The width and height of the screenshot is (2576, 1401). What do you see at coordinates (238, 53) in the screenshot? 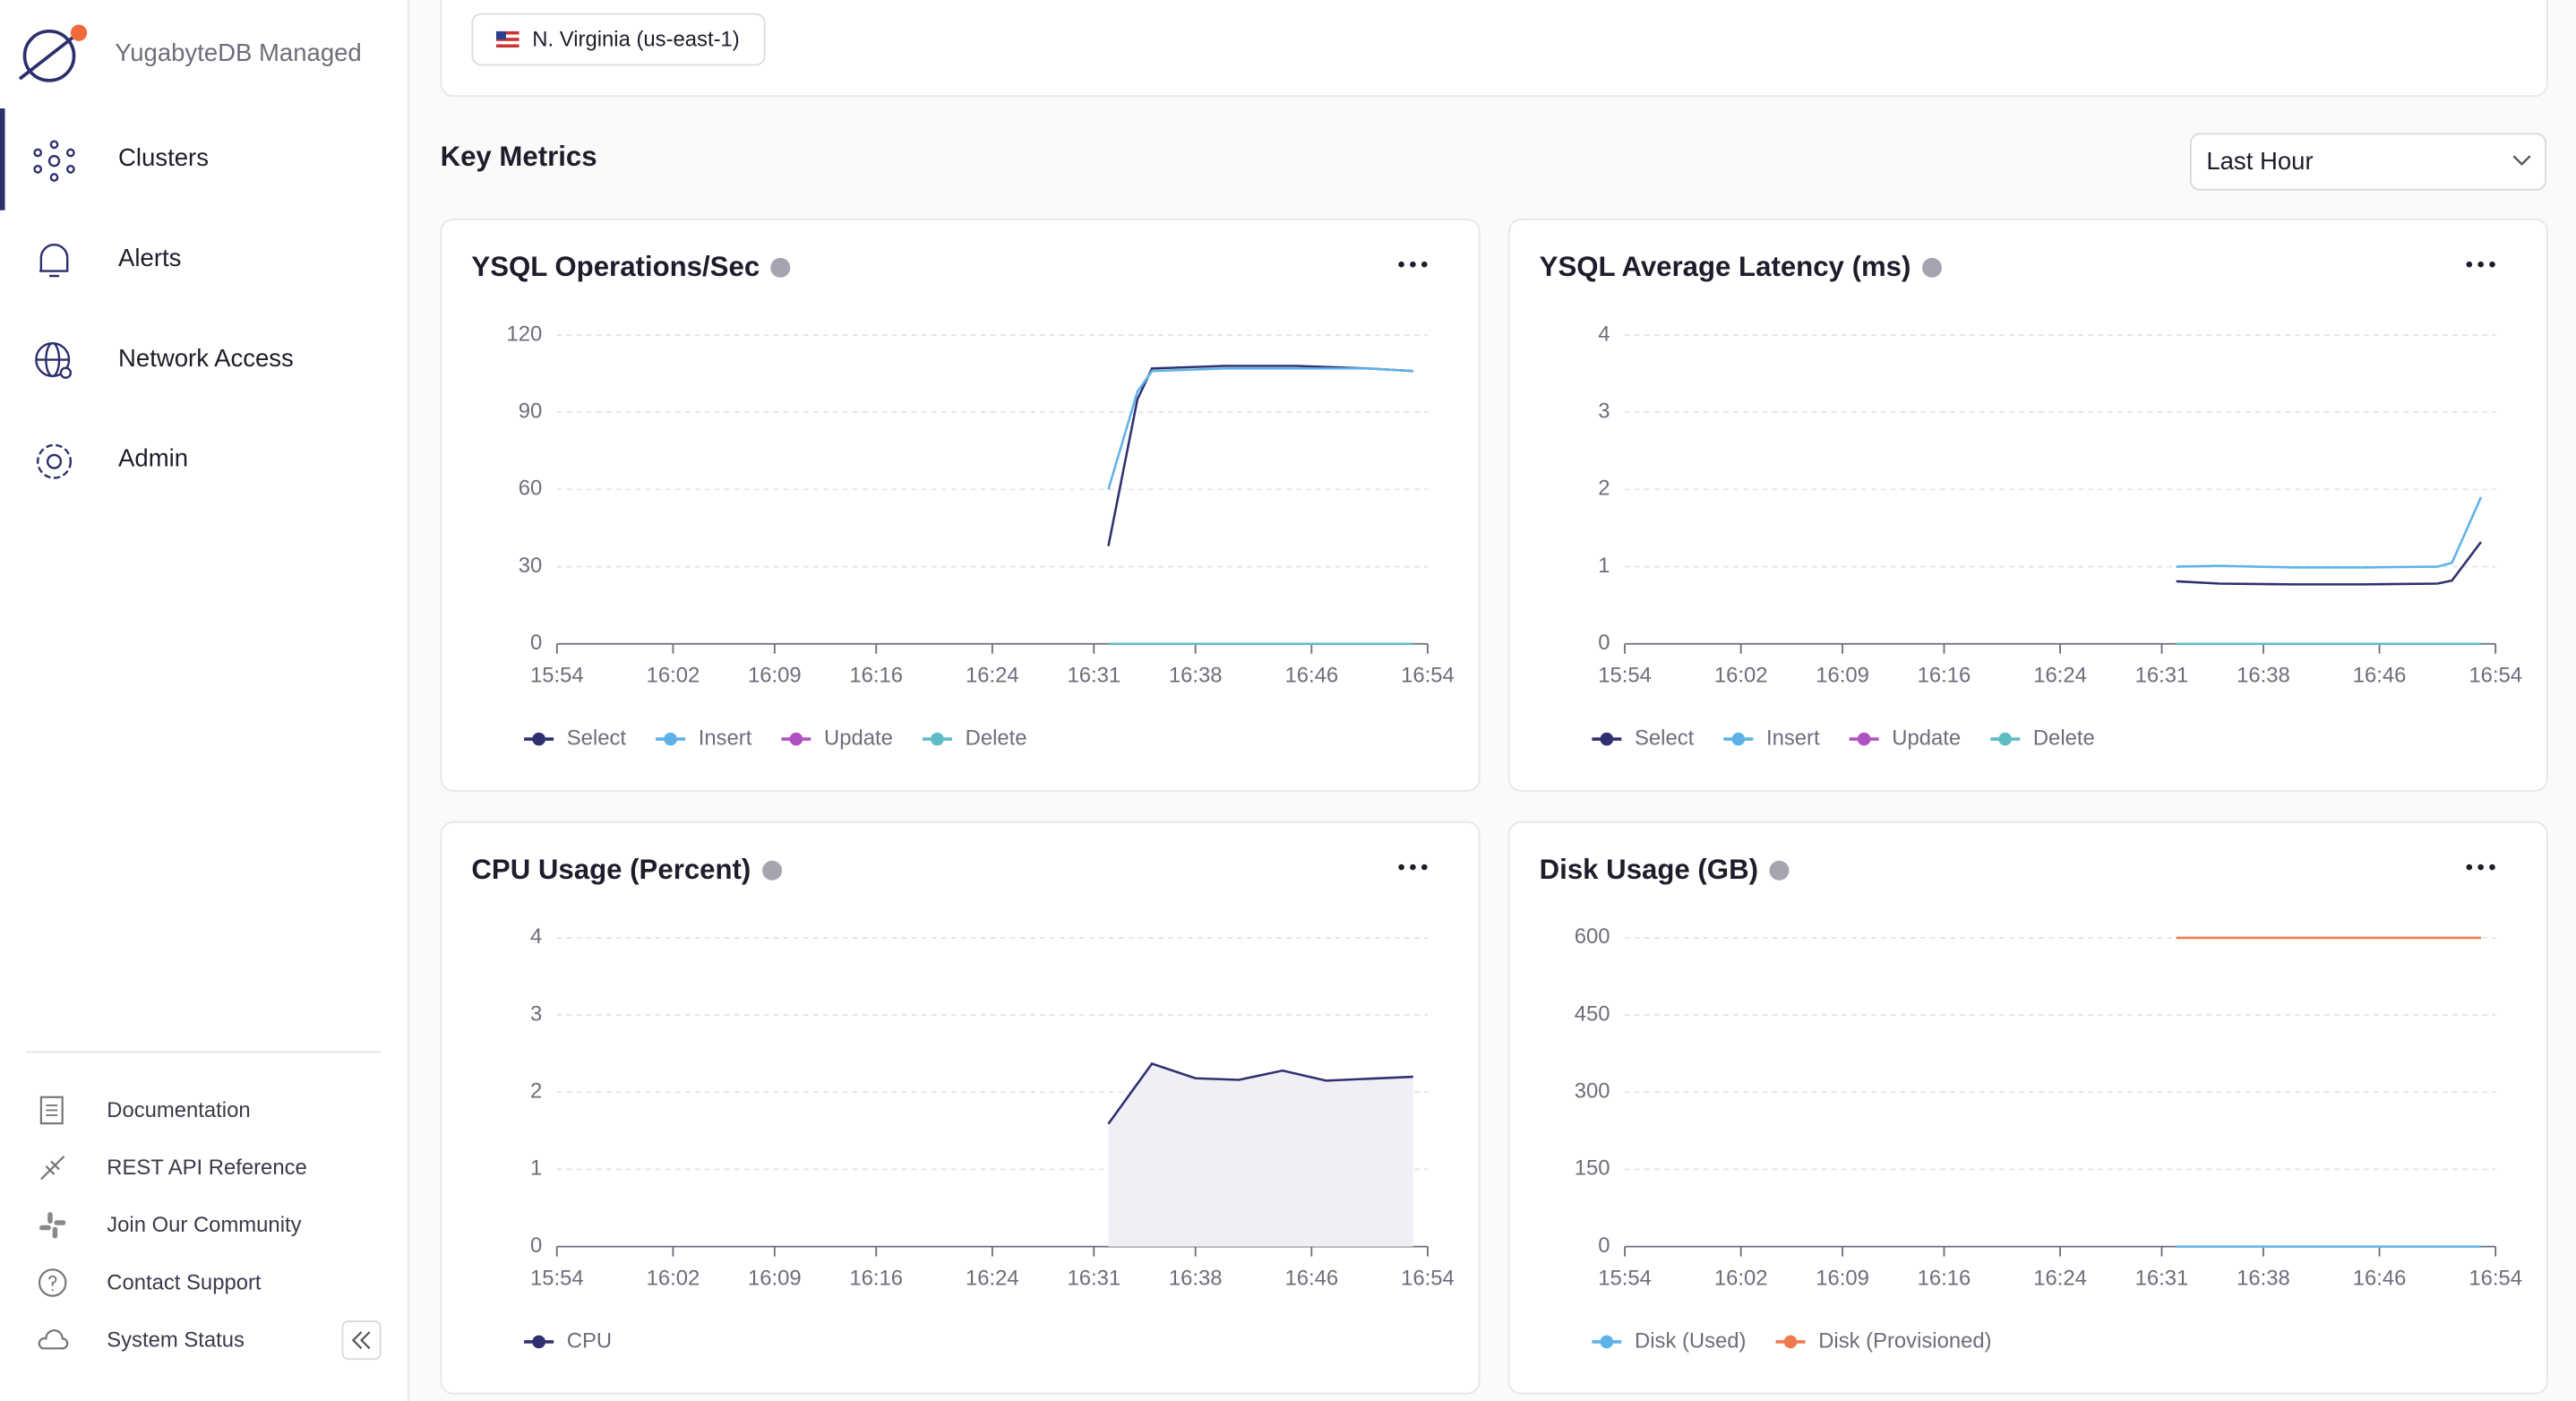
I see `brand: YugabyteDB Managed` at bounding box center [238, 53].